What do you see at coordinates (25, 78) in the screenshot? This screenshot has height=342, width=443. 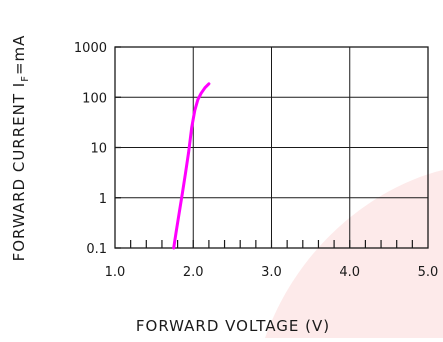 I see `y-axis-title-subscript: F` at bounding box center [25, 78].